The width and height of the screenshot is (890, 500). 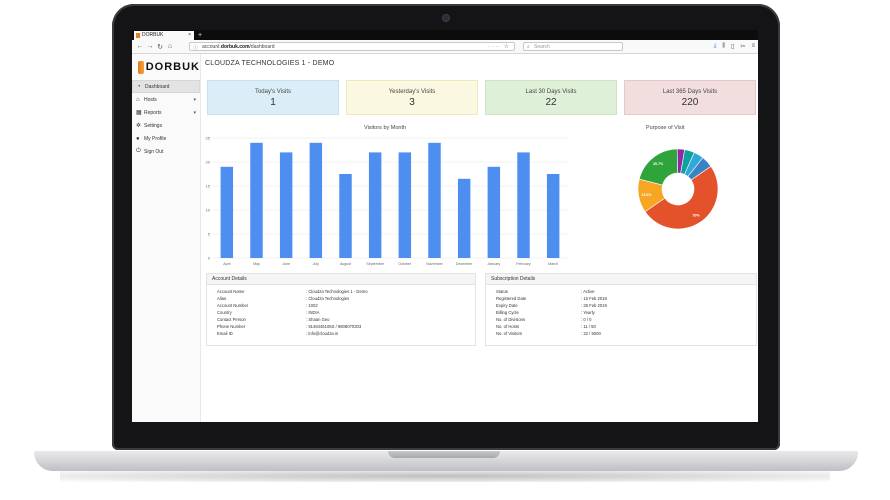 I want to click on sidebar-item-reports: ▦ Reports ▾, so click(x=166, y=112).